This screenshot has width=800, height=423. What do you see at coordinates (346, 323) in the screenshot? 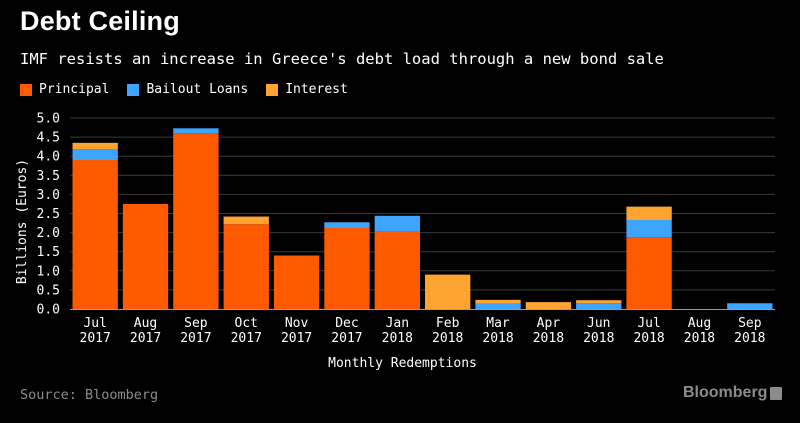
I see `x-tick-label-month: Dec` at bounding box center [346, 323].